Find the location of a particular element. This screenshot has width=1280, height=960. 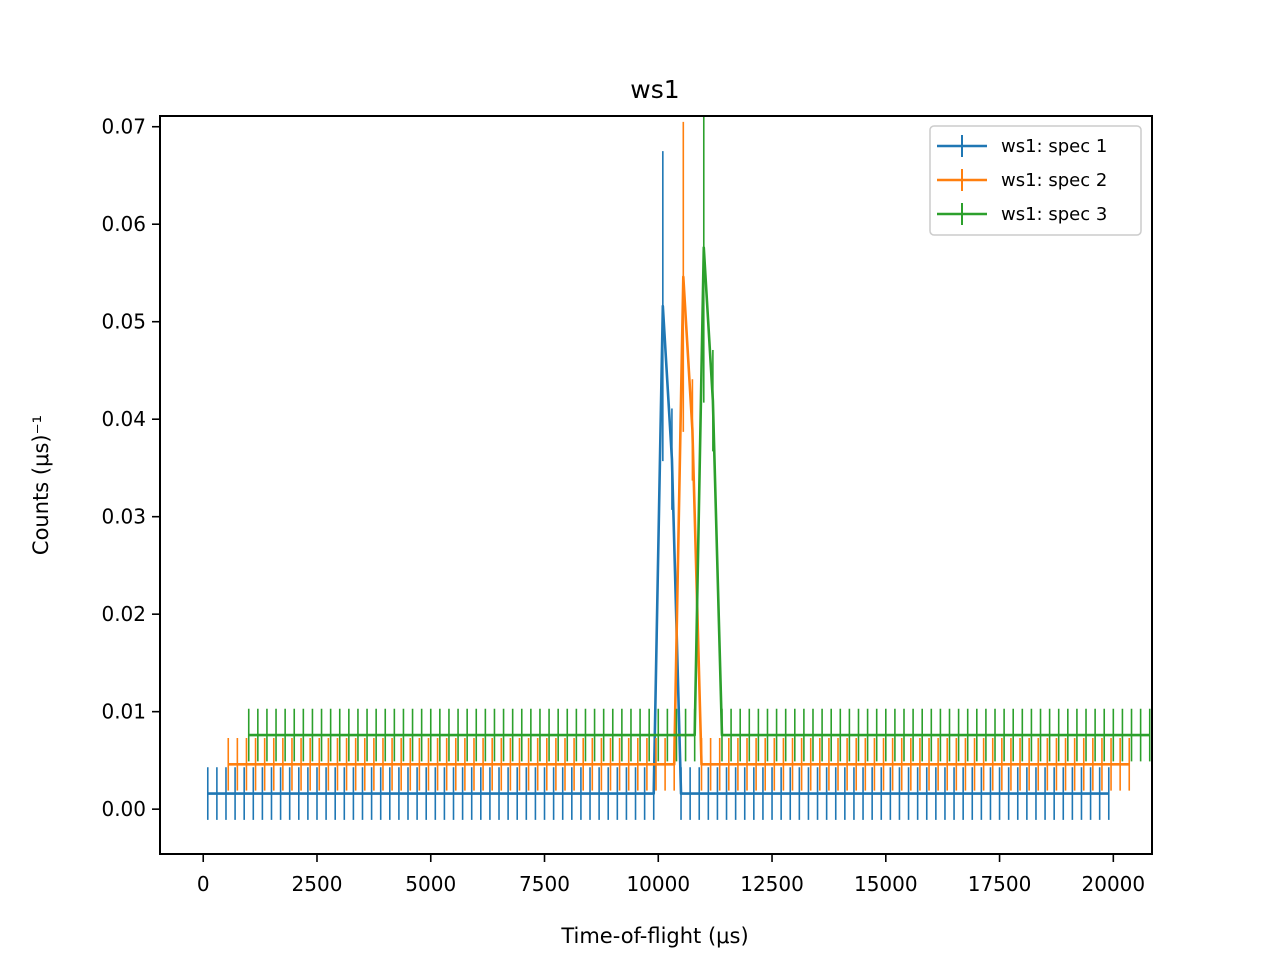

legend-box is located at coordinates (1035, 180).